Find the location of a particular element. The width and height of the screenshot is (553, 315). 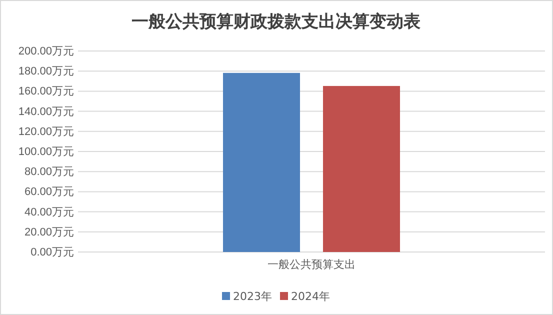

y-tick-label: 140.00万元 is located at coordinates (46, 112).